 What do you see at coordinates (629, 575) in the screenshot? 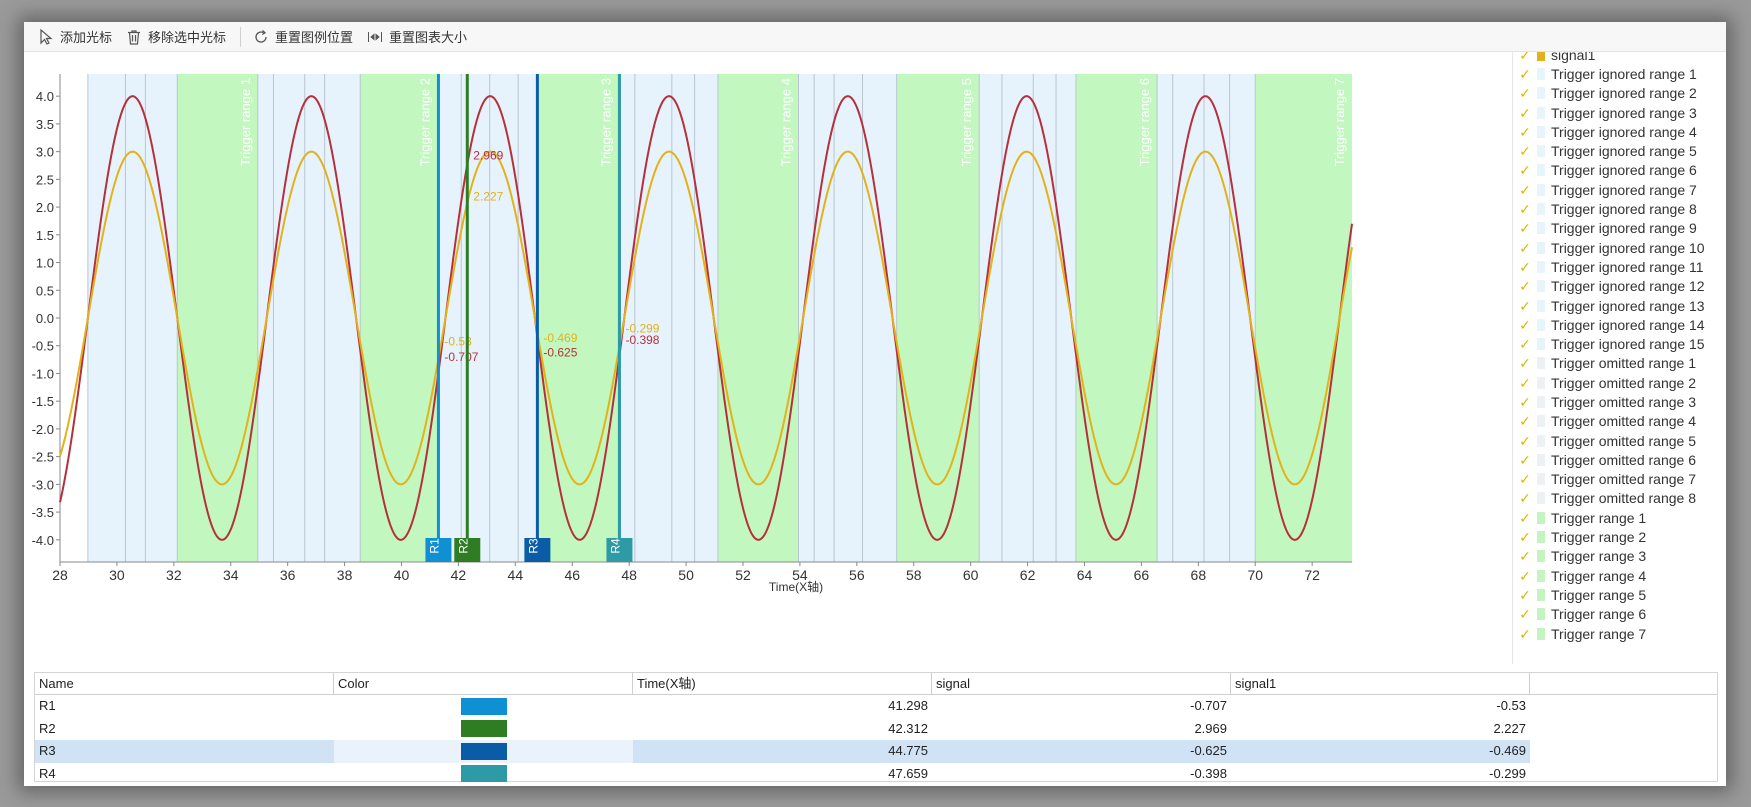
I see `x-tick-label: 48` at bounding box center [629, 575].